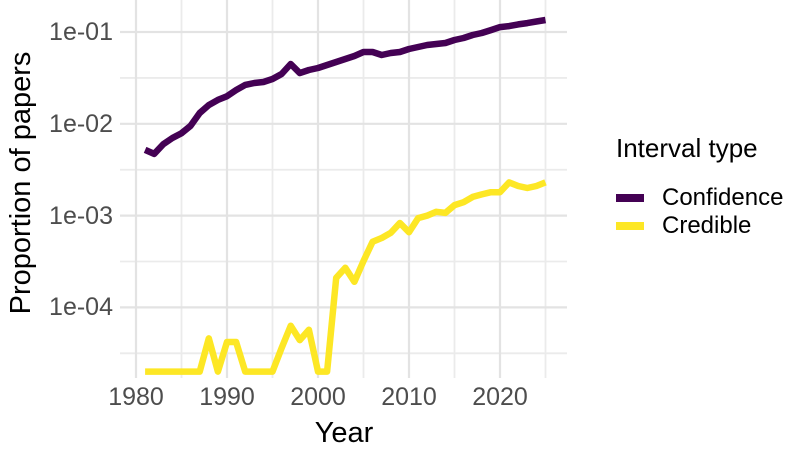 This screenshot has height=450, width=800. What do you see at coordinates (81, 123) in the screenshot?
I see `y-tick-label: 1e-02` at bounding box center [81, 123].